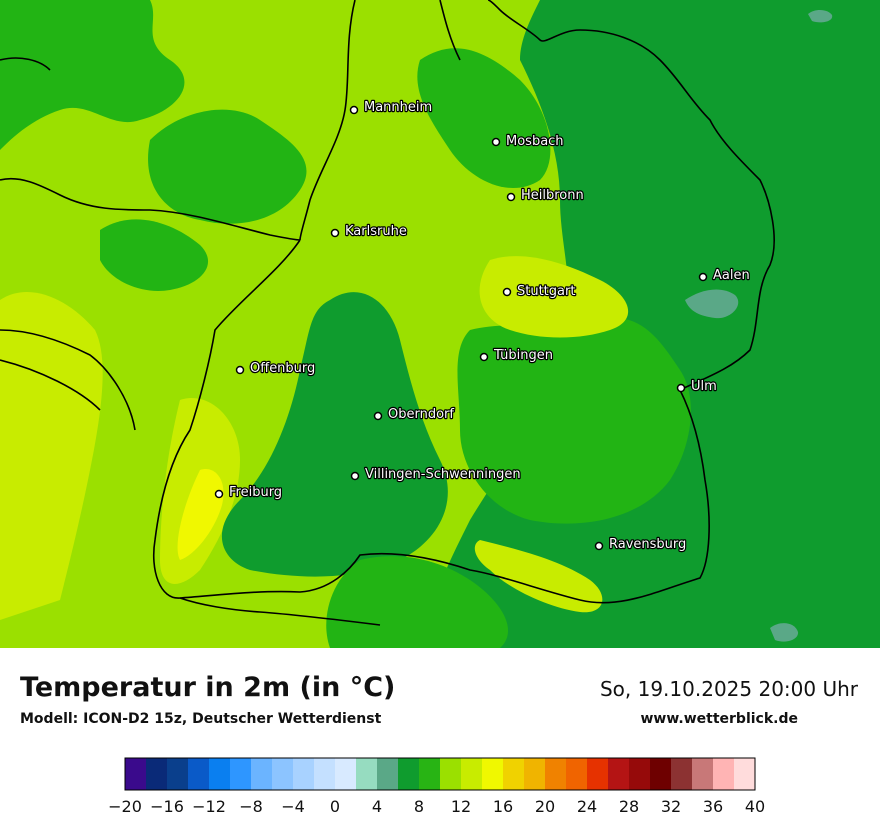 Image resolution: width=880 pixels, height=830 pixels. I want to click on legend-tick-label: 16, so click(503, 806).